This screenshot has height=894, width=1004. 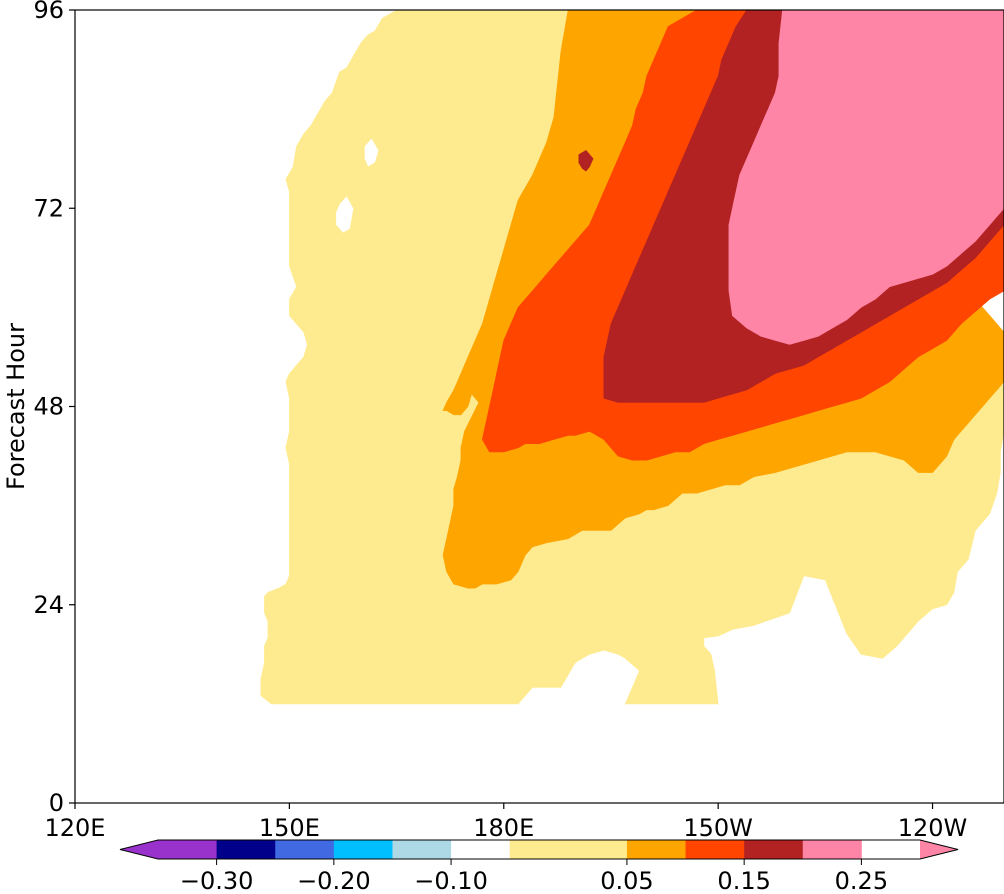 I want to click on y-tick-label: 72, so click(x=48, y=208).